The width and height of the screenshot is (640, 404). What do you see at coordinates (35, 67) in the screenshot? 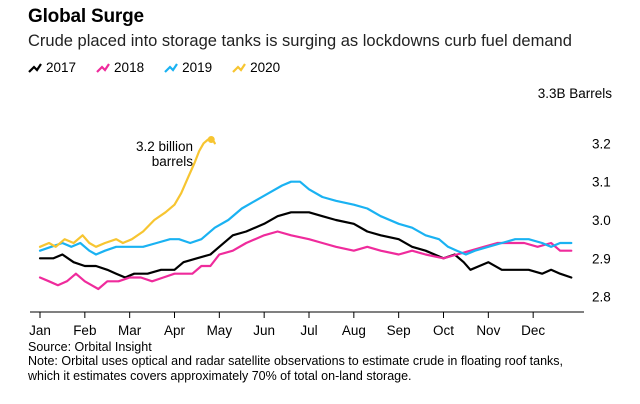
I see `legend-swatch-2017` at bounding box center [35, 67].